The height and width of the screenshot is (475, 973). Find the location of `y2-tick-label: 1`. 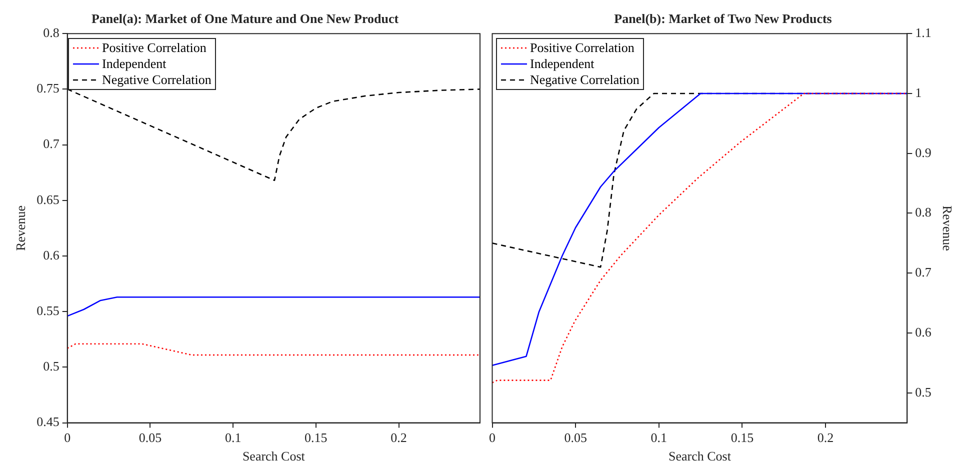

y2-tick-label: 1 is located at coordinates (918, 92).